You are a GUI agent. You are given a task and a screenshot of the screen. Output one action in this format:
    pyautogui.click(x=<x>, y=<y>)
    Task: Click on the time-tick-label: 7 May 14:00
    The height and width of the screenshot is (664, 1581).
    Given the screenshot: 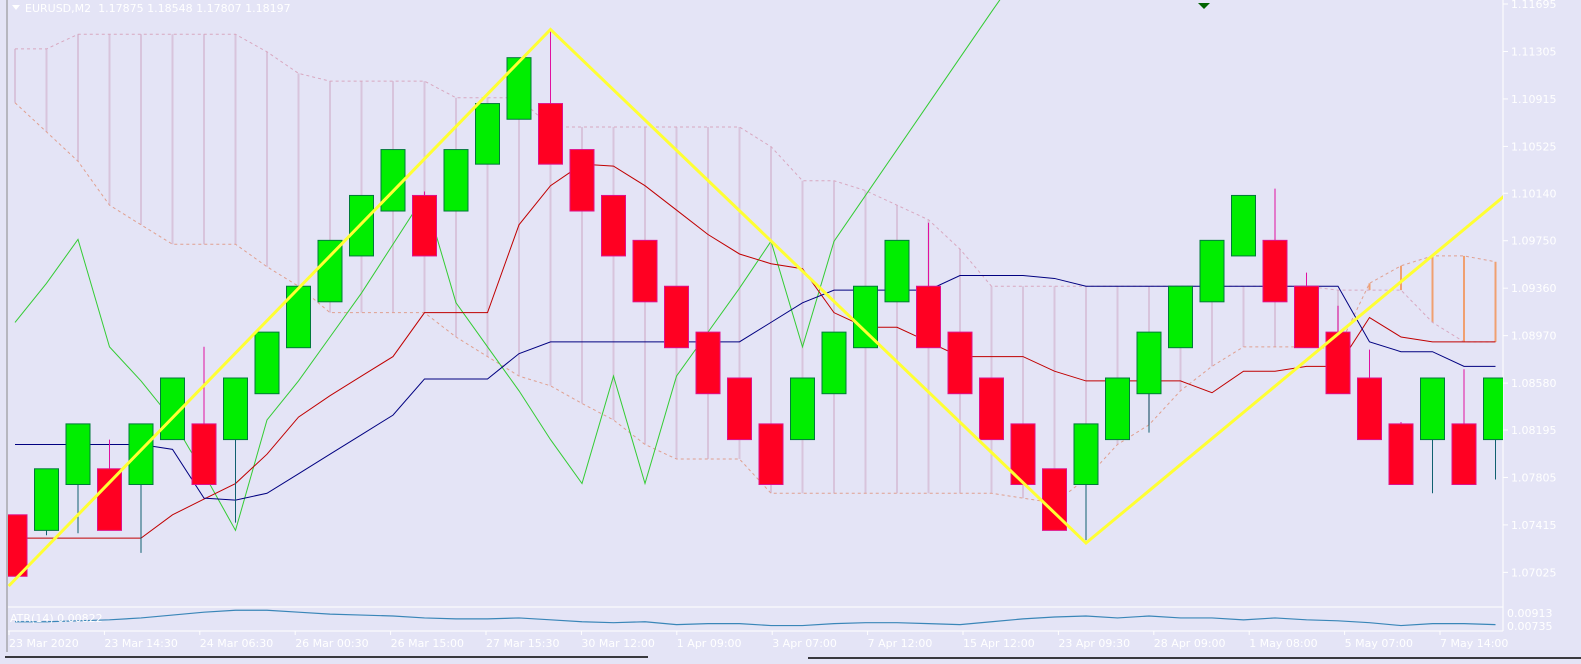 What is the action you would take?
    pyautogui.click(x=1474, y=643)
    